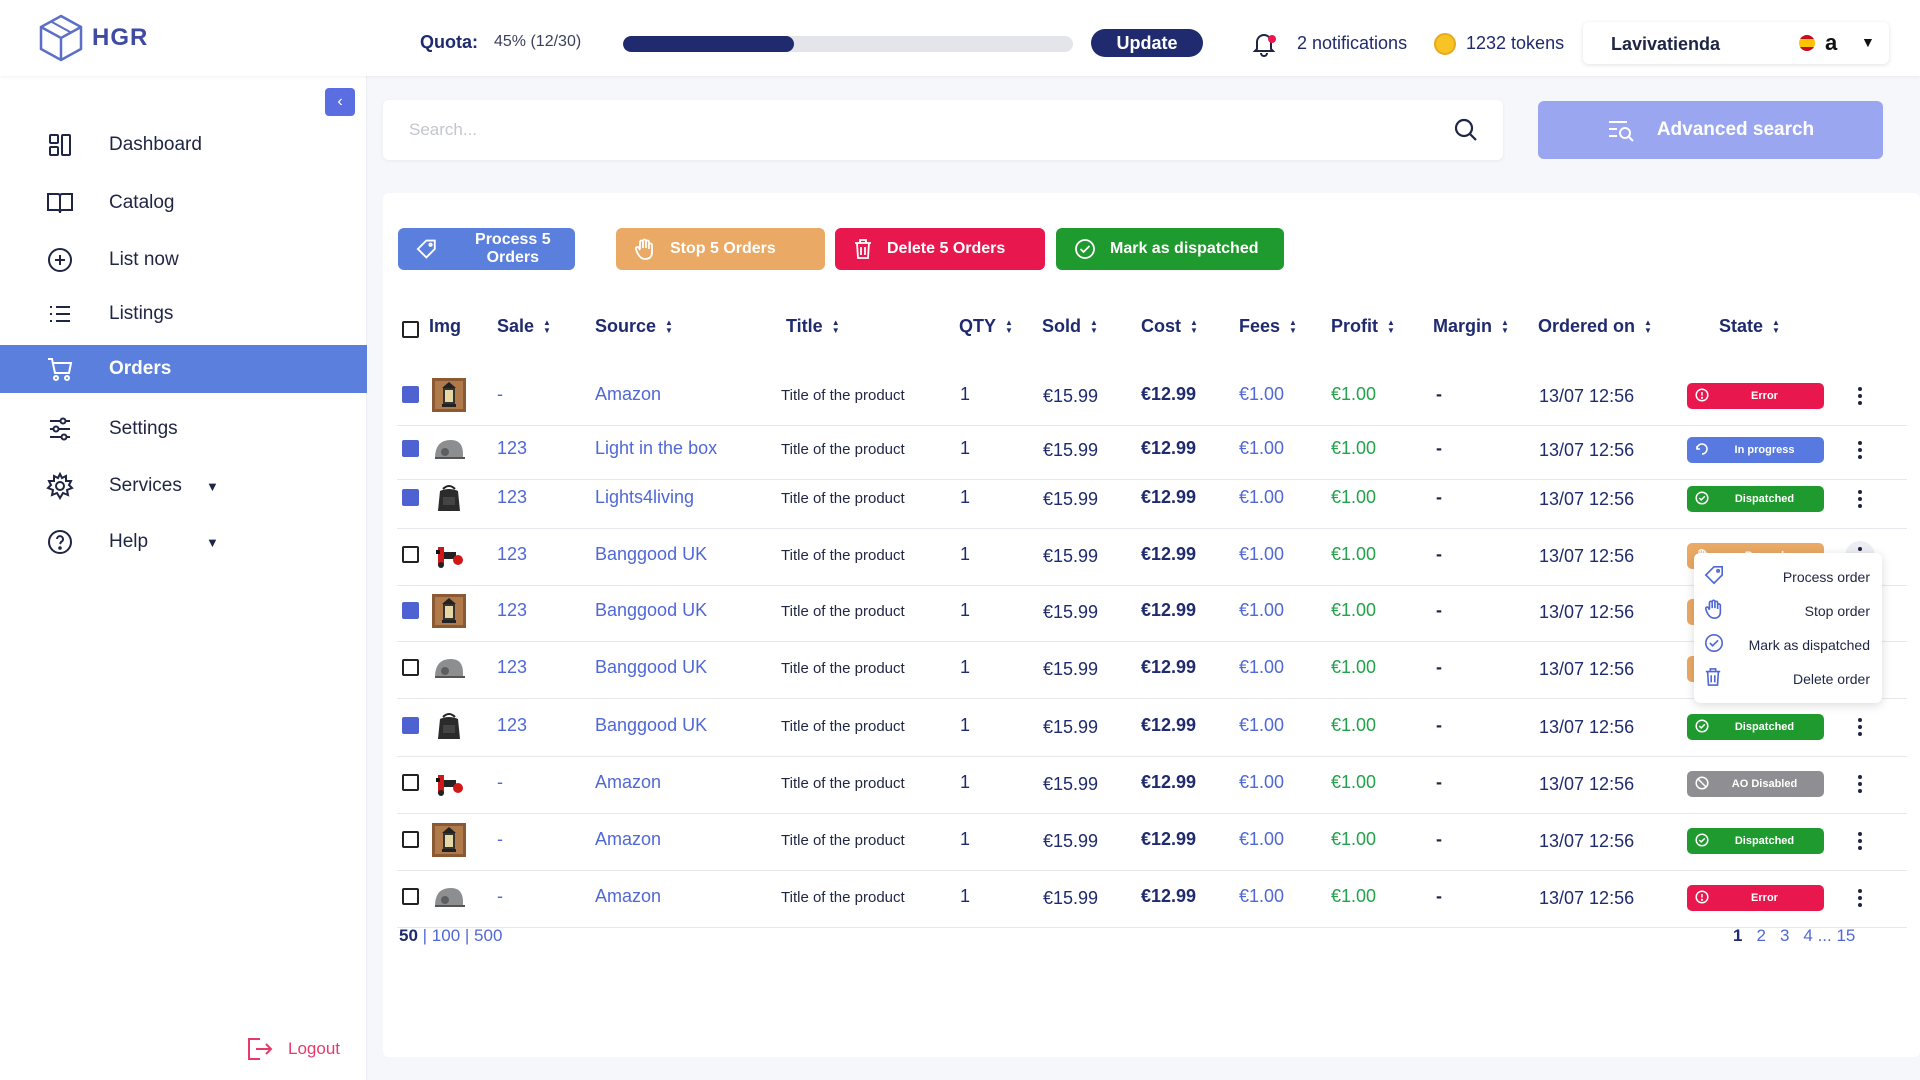  What do you see at coordinates (634, 326) in the screenshot?
I see `col-header-source: Source ▲ ▼` at bounding box center [634, 326].